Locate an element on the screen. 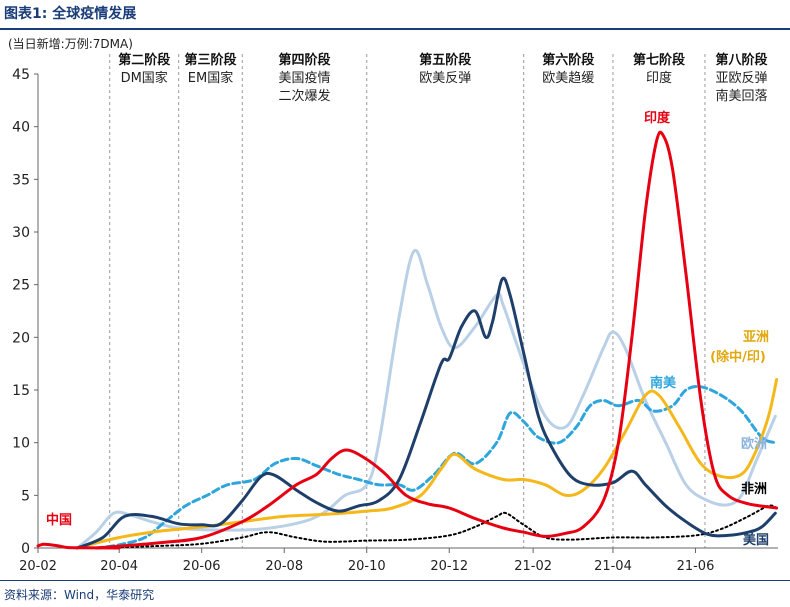  phase-title: 第七阶段 is located at coordinates (659, 60).